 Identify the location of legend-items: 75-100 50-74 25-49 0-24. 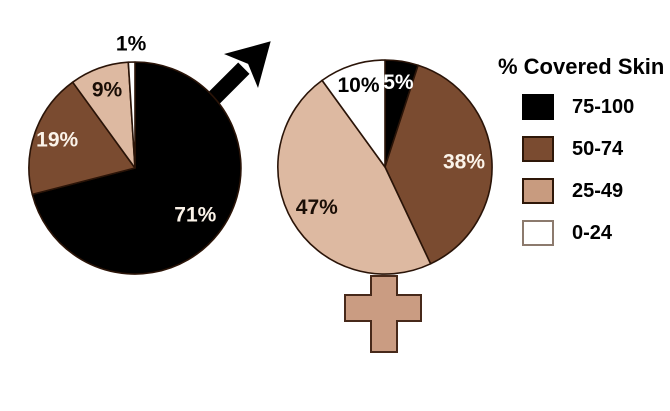
(593, 170).